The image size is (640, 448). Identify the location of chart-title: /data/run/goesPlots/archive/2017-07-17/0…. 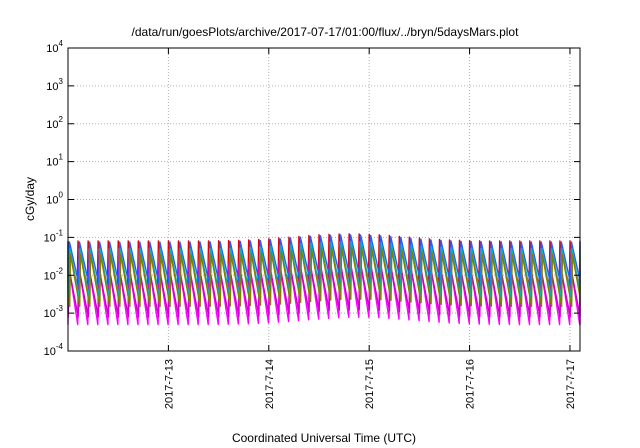
(326, 32).